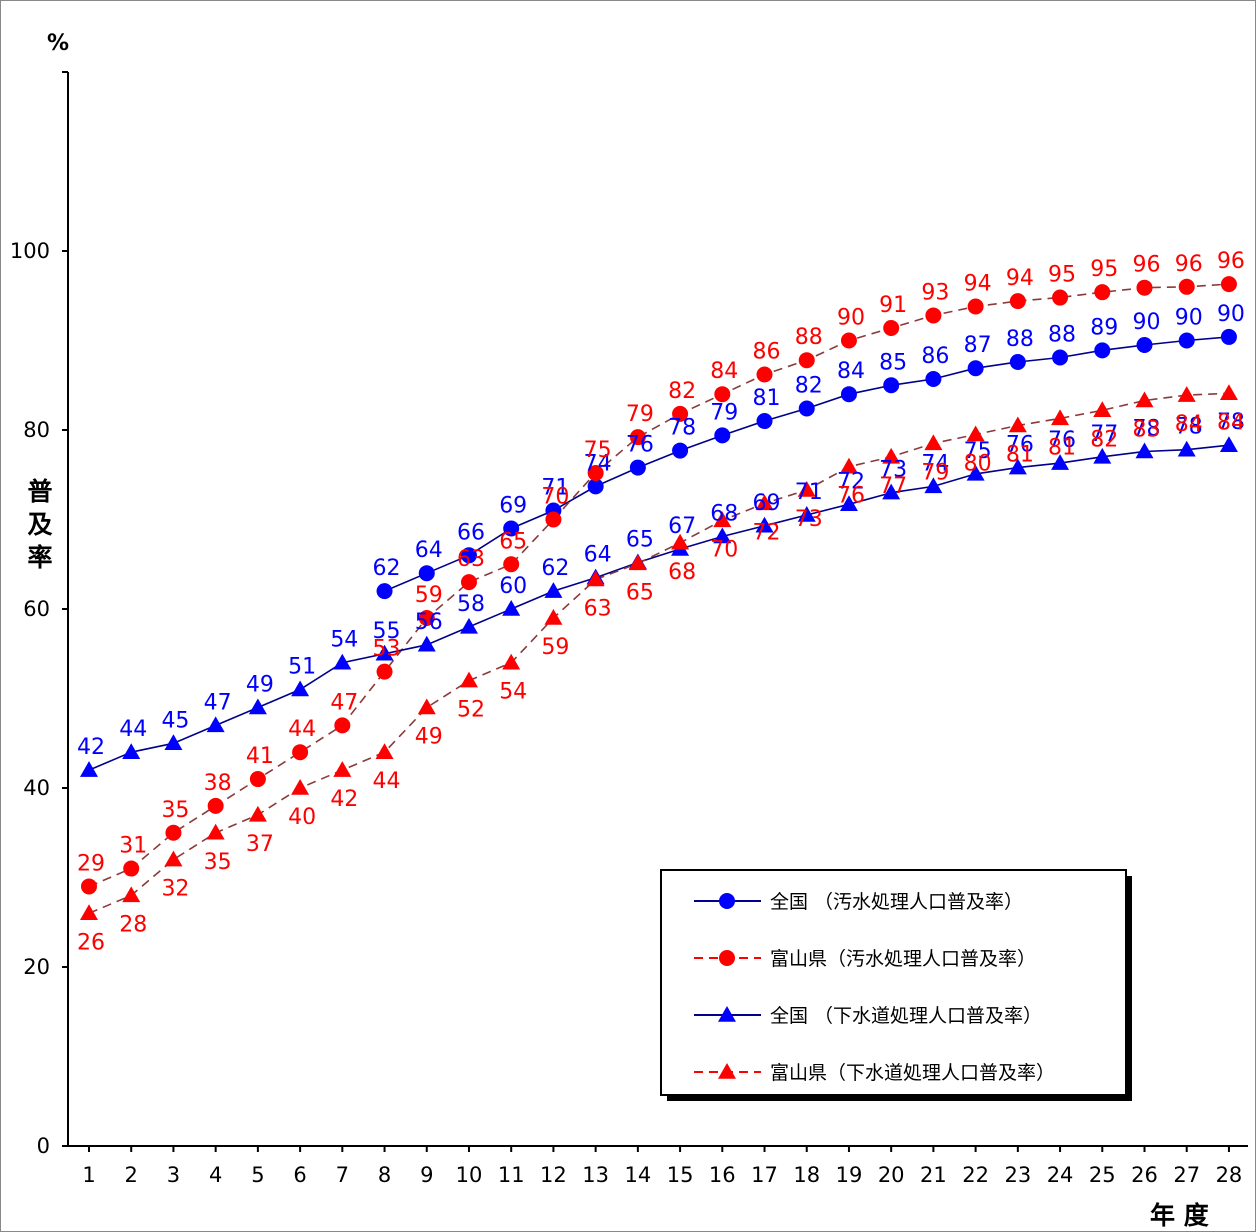 The width and height of the screenshot is (1256, 1232). Describe the element at coordinates (513, 541) in the screenshot. I see `data-label: 65` at that location.